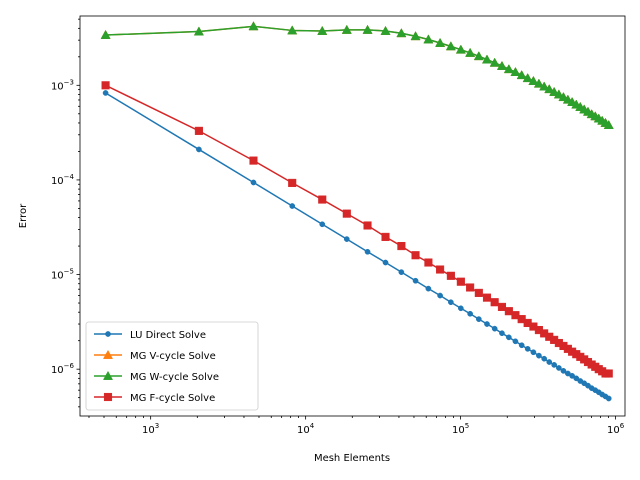  What do you see at coordinates (172, 398) in the screenshot?
I see `legend-label-3: MG F-cycle Solve` at bounding box center [172, 398].